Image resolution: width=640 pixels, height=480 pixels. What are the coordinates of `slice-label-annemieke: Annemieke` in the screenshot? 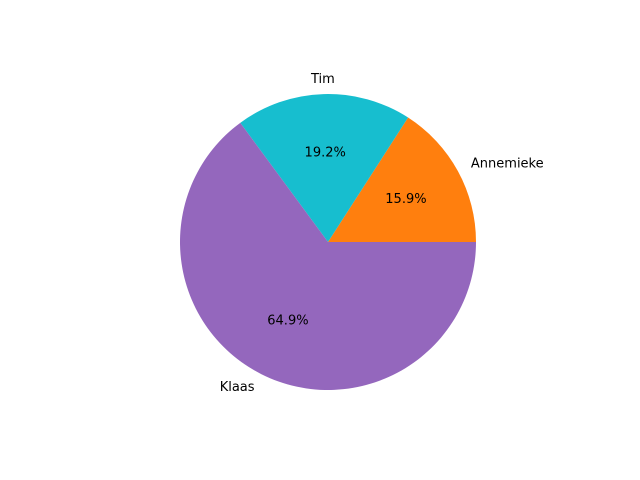 It's located at (507, 164).